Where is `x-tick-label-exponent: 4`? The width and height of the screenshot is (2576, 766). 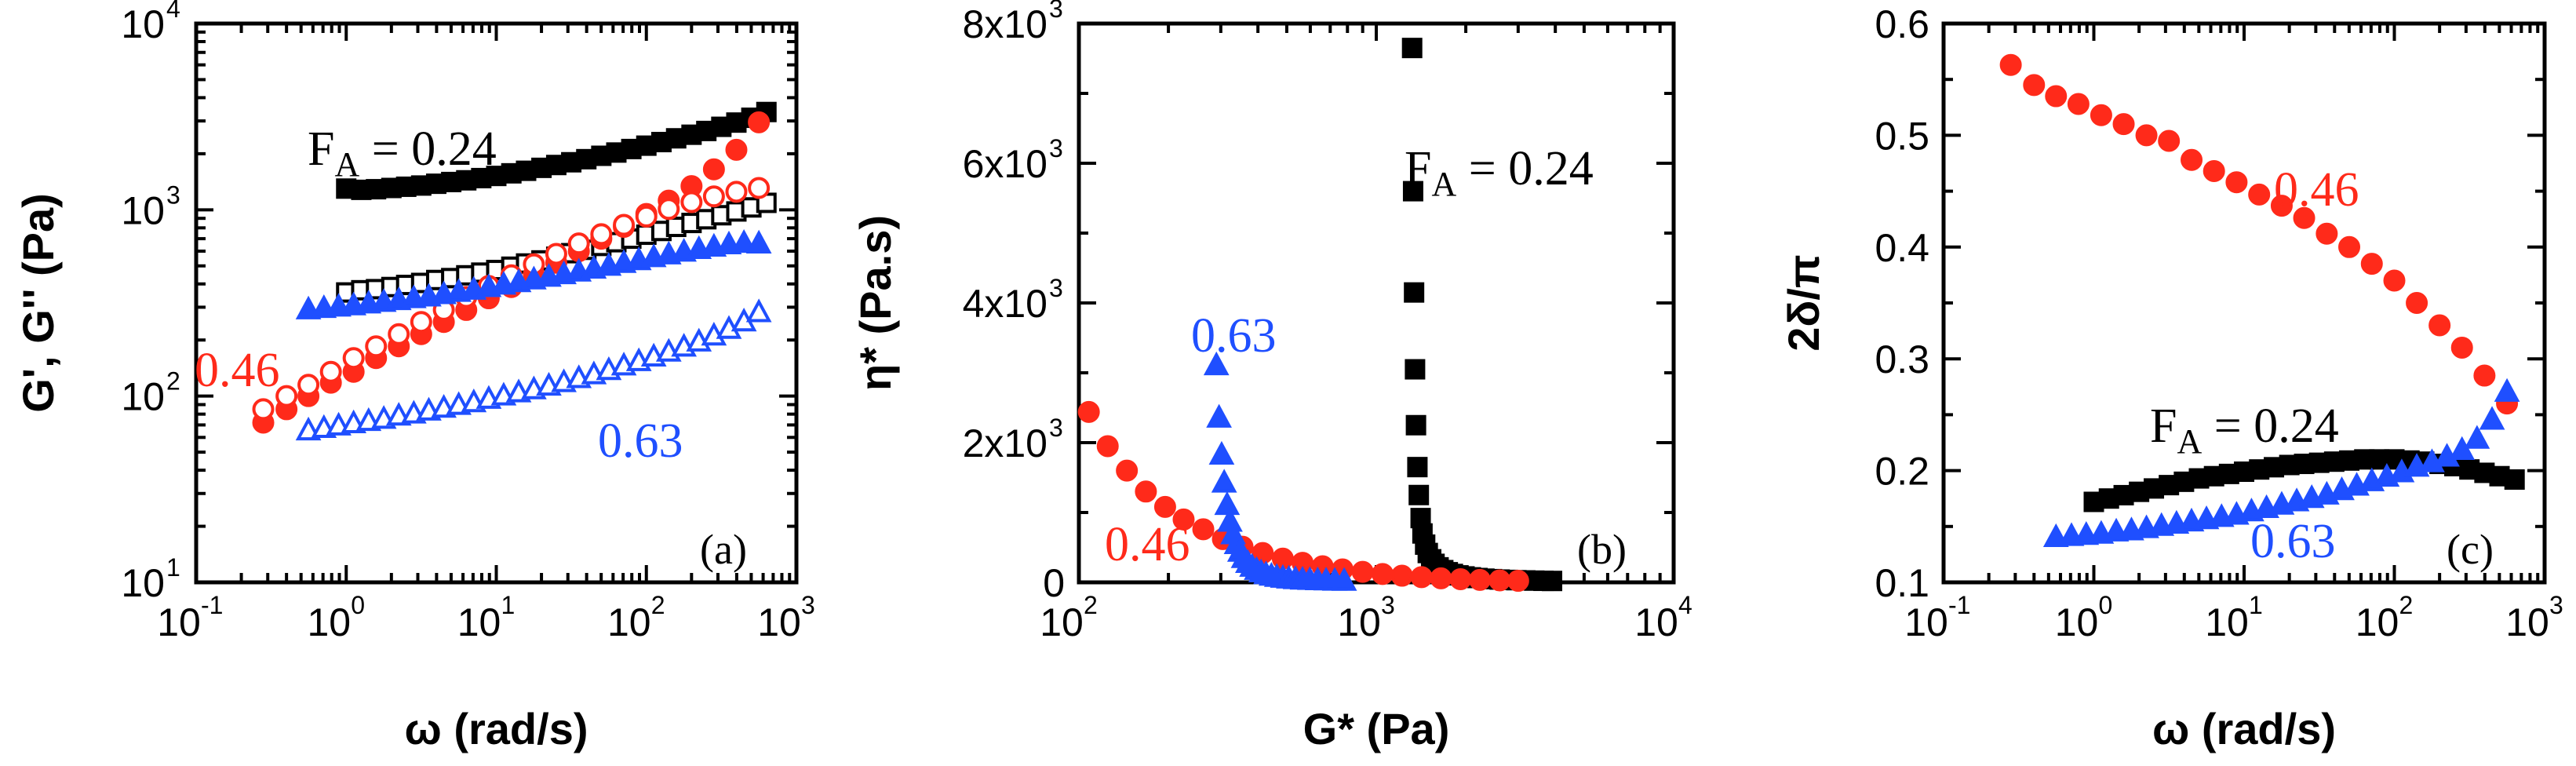 x-tick-label-exponent: 4 is located at coordinates (1685, 605).